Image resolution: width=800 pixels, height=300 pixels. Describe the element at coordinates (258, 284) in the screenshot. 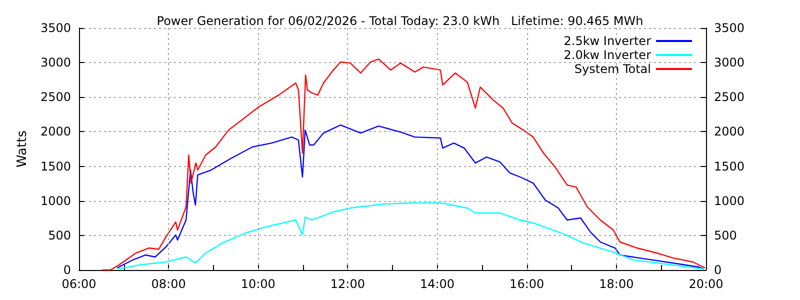

I see `x-tick-label: 10:00` at that location.